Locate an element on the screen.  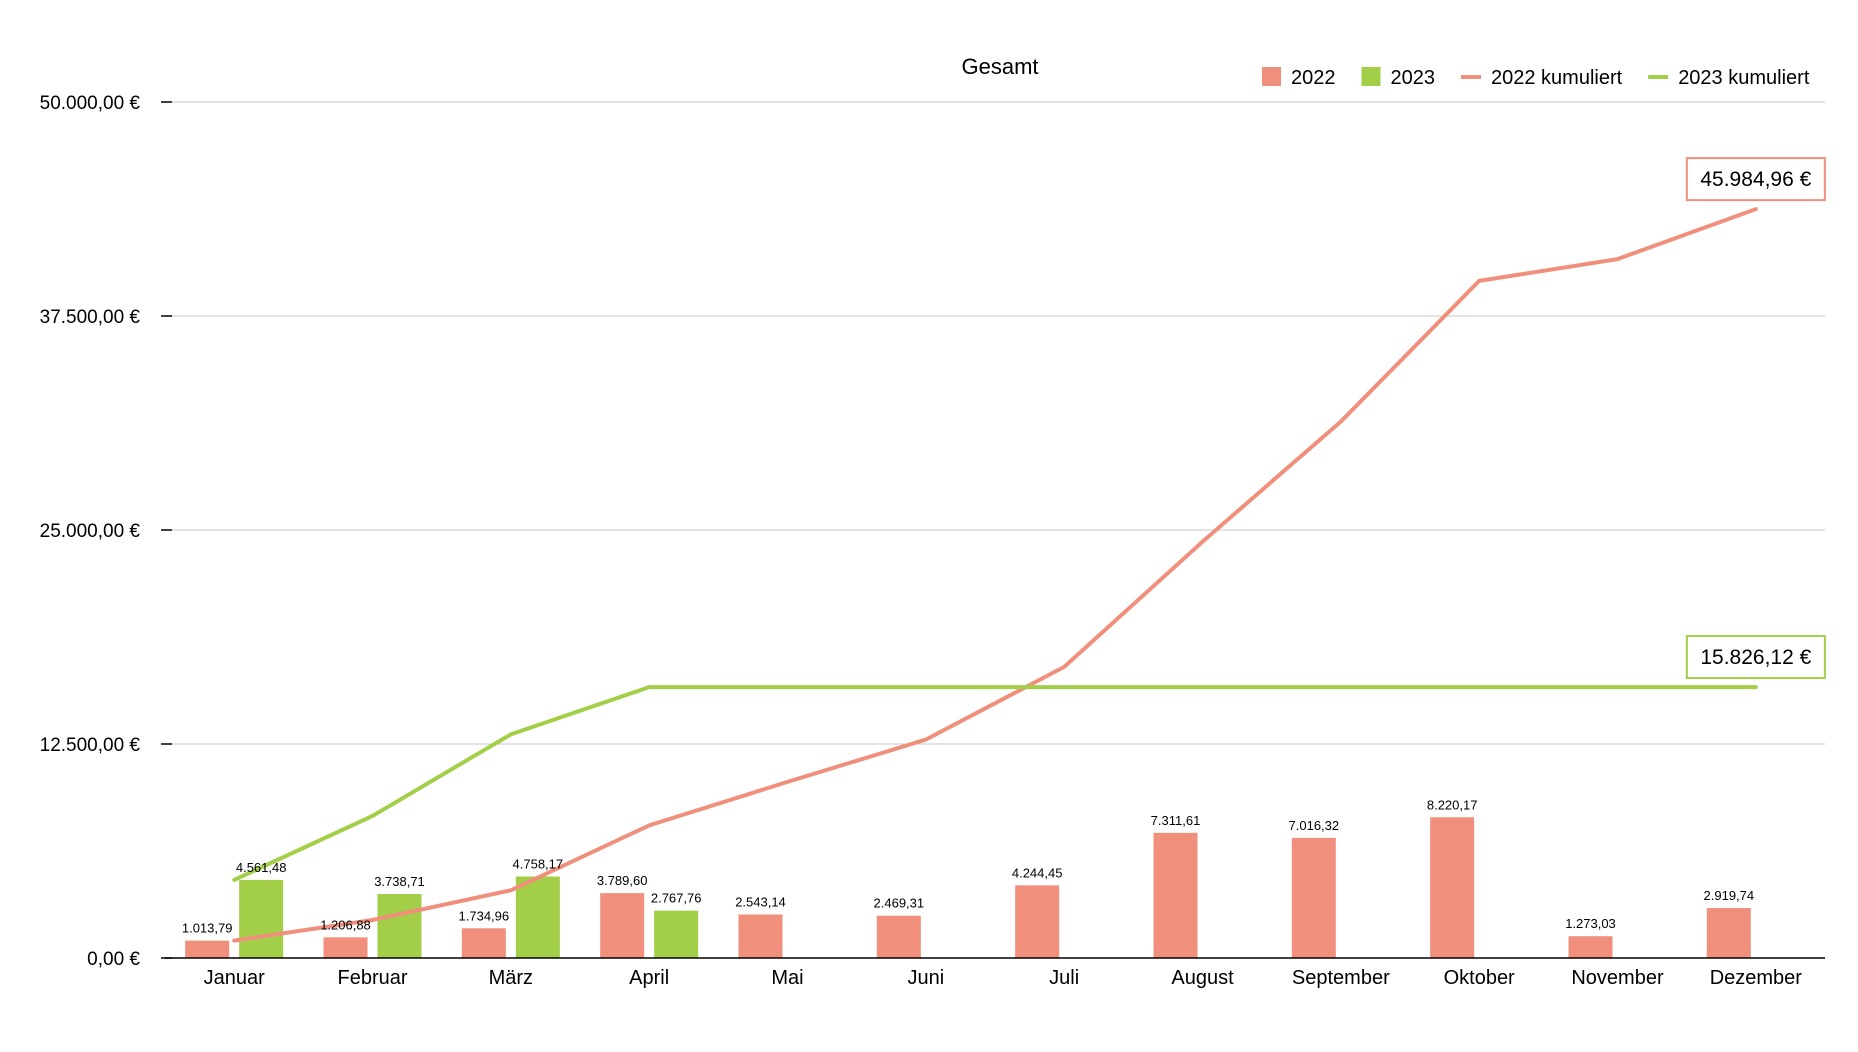
bar-value-label: 1.206,88 is located at coordinates (345, 924).